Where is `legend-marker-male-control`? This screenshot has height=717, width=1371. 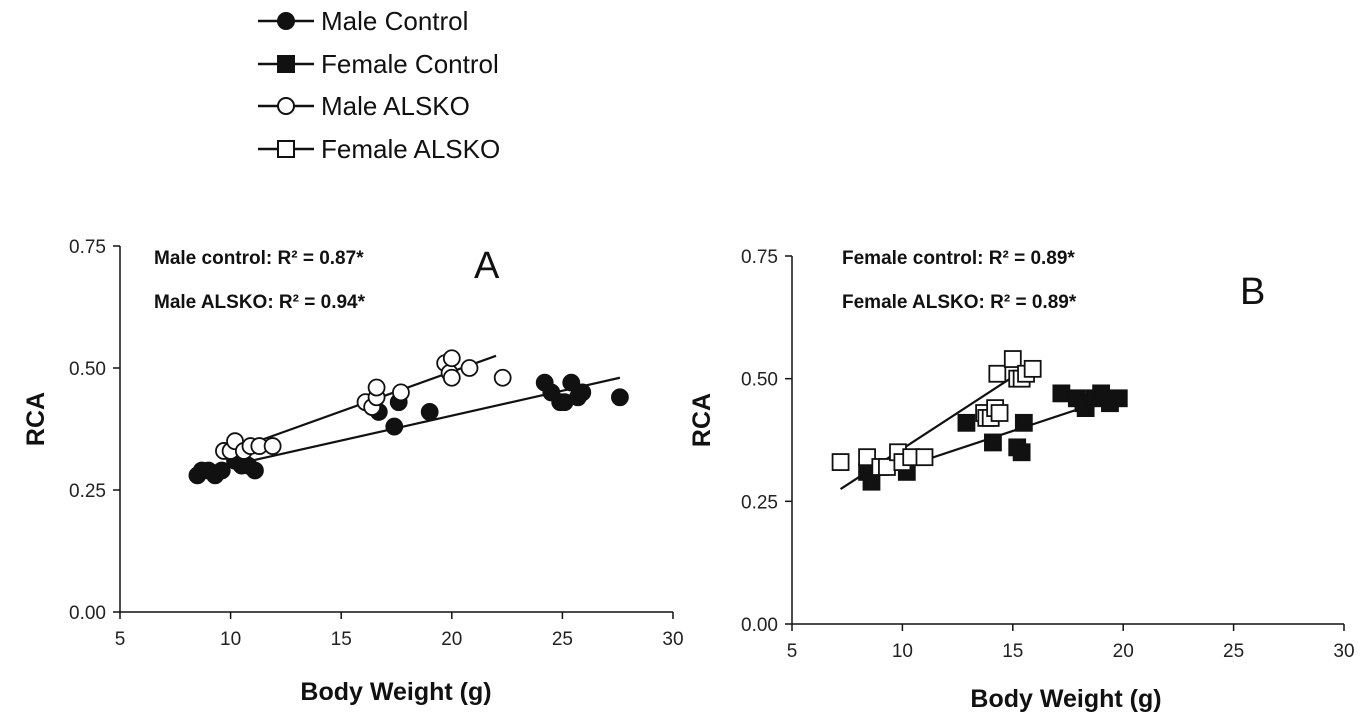
legend-marker-male-control is located at coordinates (286, 21).